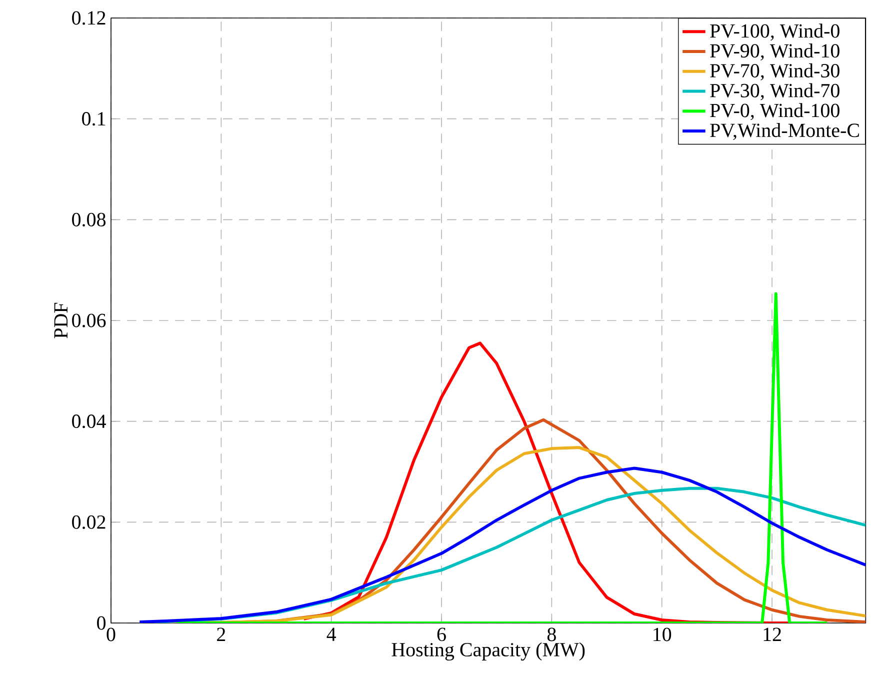 This screenshot has height=686, width=871. I want to click on legend-label: PV-90, Wind-10, so click(775, 52).